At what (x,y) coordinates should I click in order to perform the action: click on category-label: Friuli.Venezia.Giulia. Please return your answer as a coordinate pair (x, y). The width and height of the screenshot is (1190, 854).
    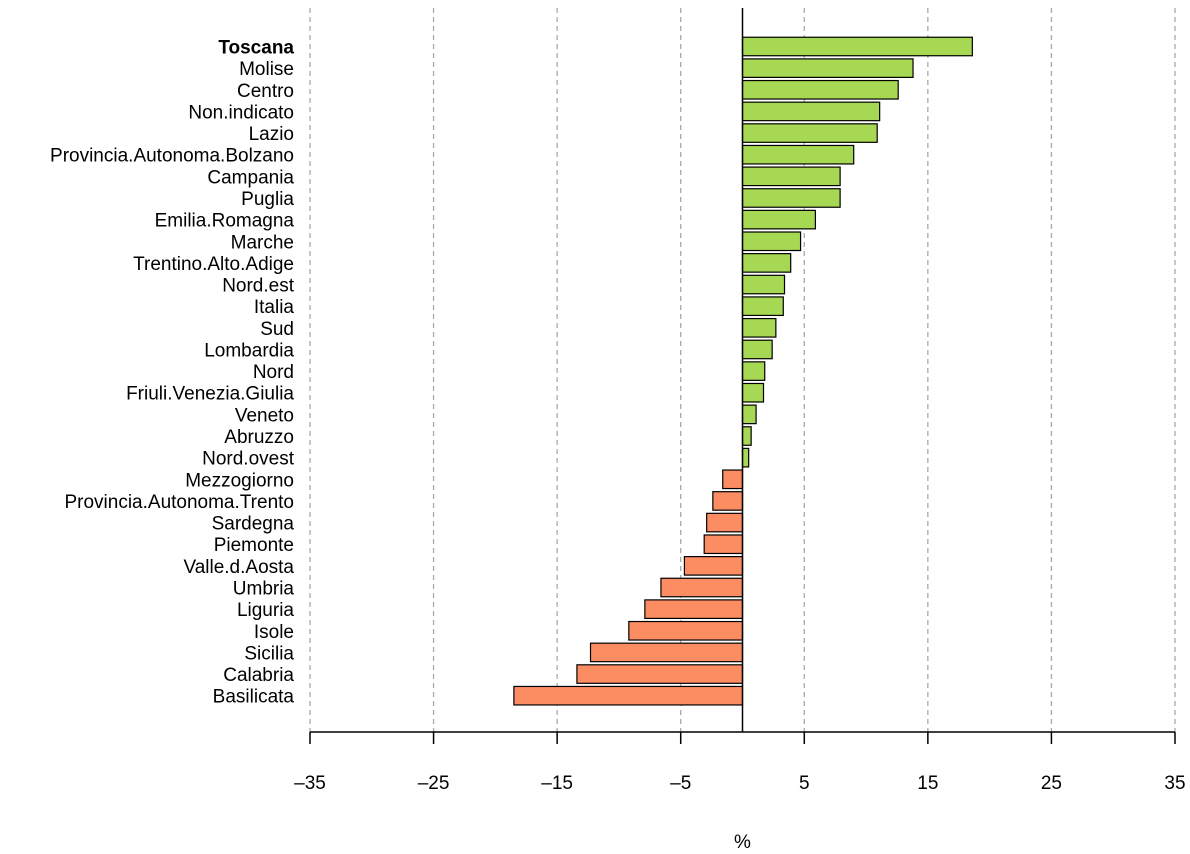
    Looking at the image, I should click on (210, 394).